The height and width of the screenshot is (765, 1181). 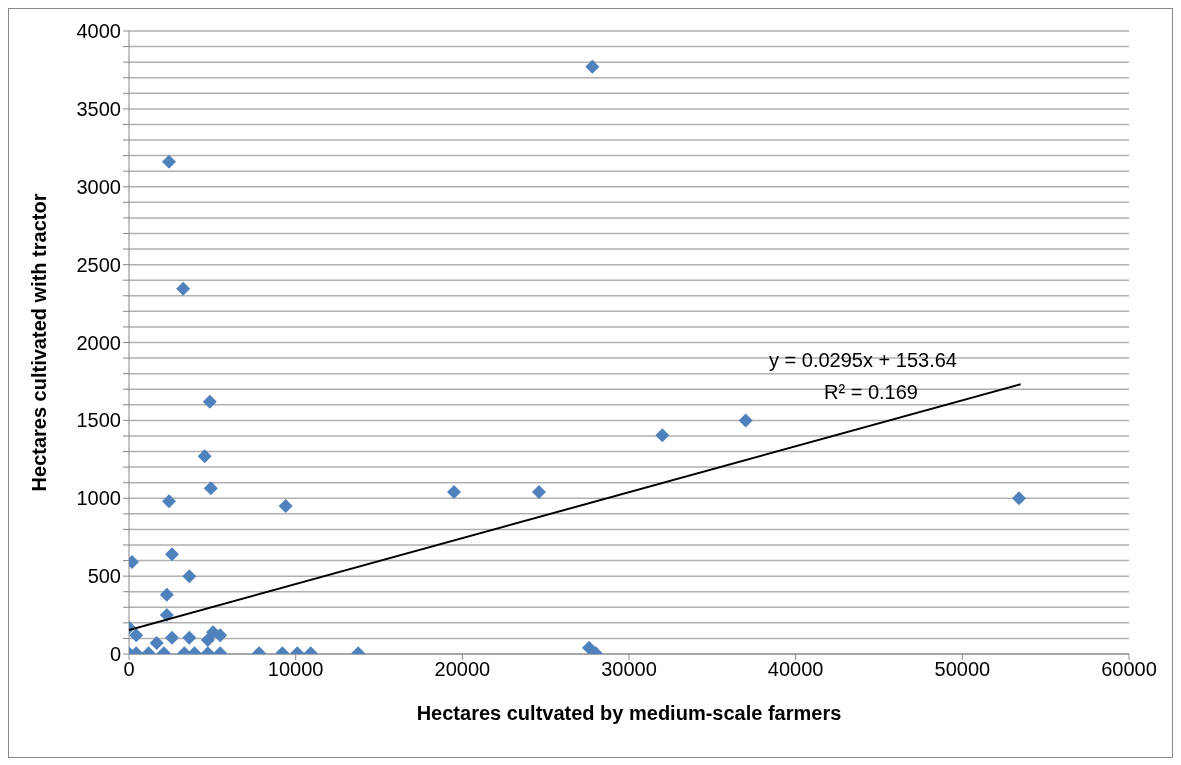 I want to click on y-tick-label: 2500, so click(x=98, y=264).